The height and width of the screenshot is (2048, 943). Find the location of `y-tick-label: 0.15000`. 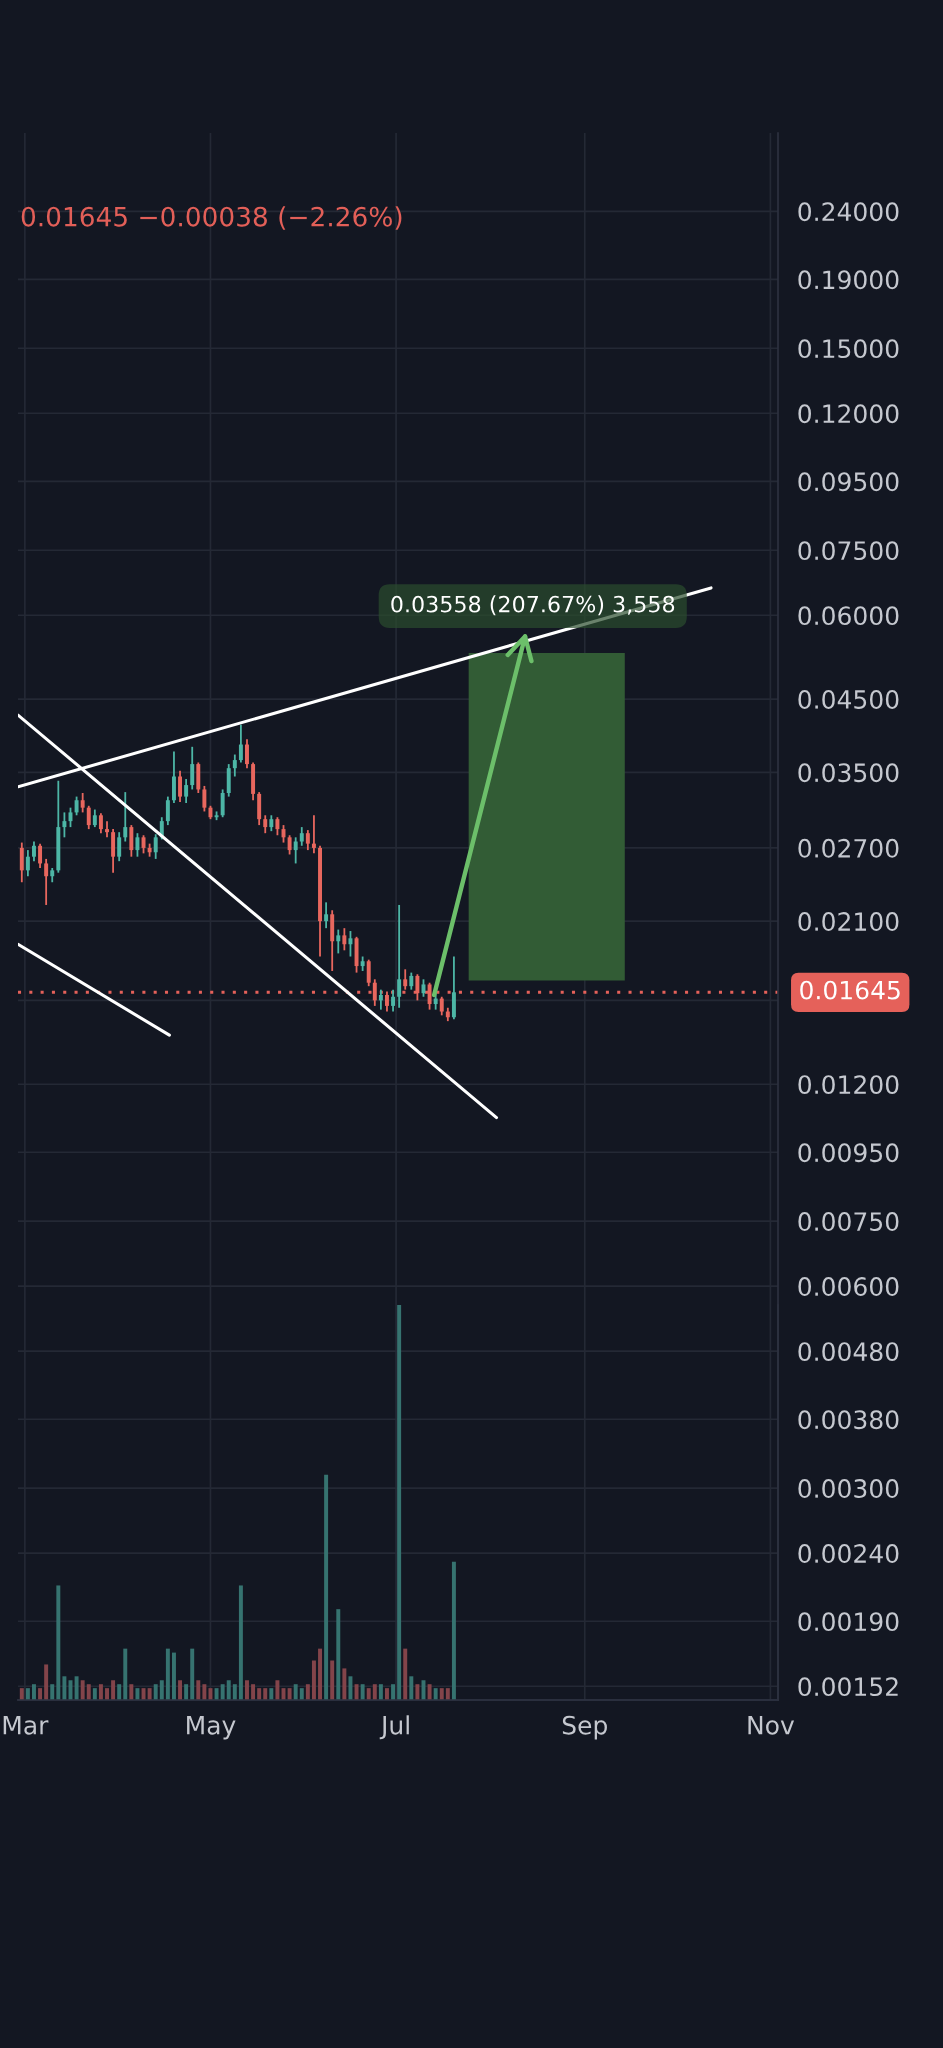

y-tick-label: 0.15000 is located at coordinates (848, 349).